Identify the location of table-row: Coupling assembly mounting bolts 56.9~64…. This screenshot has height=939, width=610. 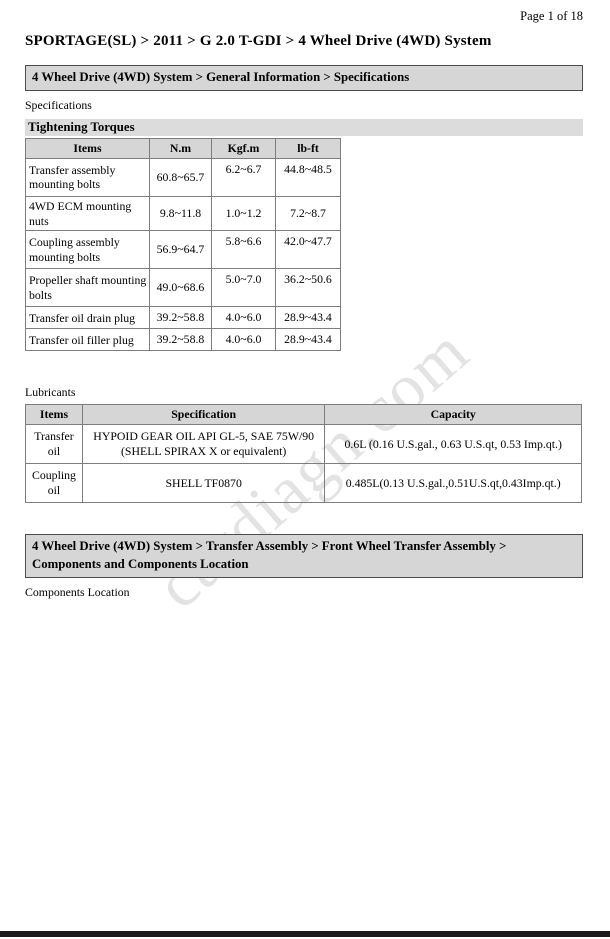
(183, 250).